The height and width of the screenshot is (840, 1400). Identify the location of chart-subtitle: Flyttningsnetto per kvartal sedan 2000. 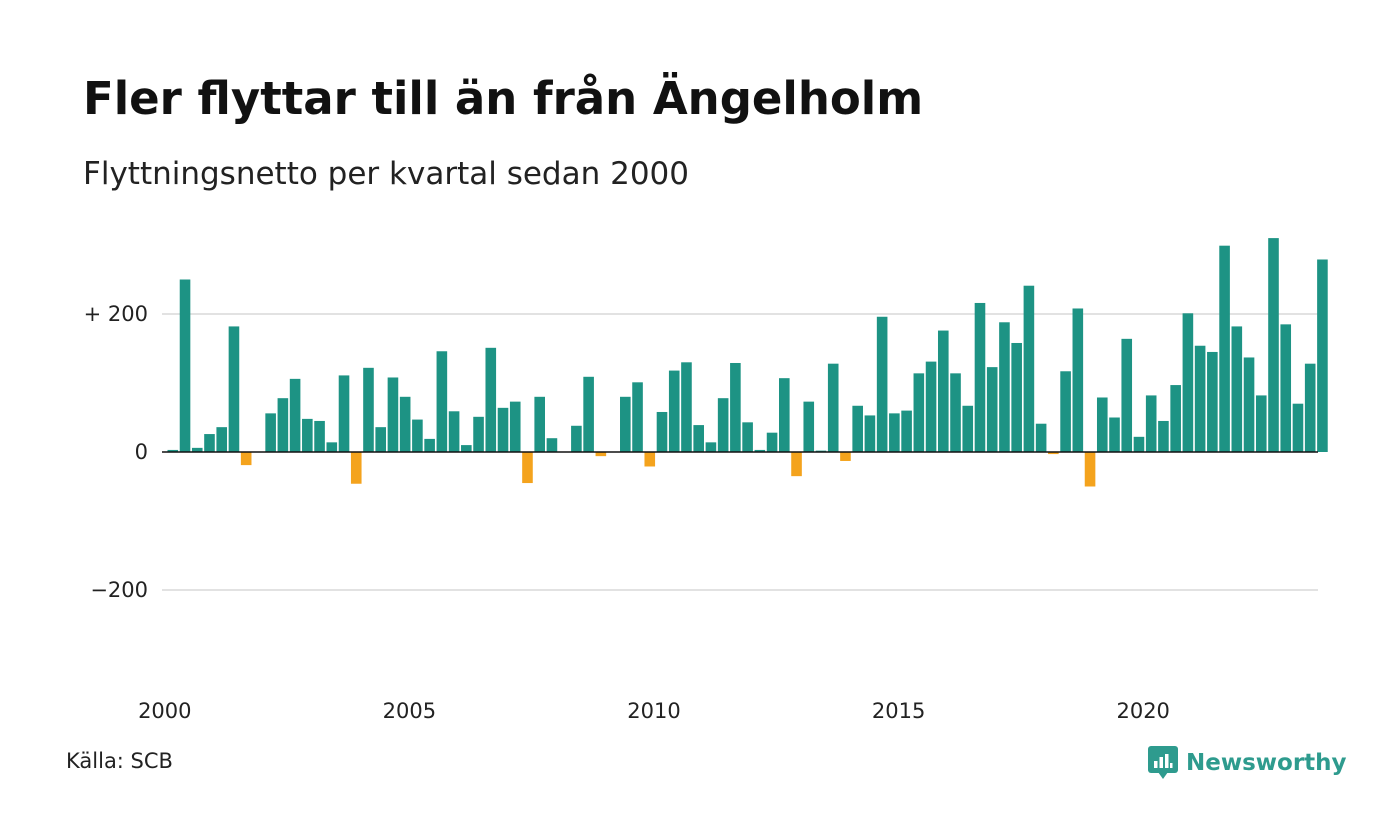
(386, 174).